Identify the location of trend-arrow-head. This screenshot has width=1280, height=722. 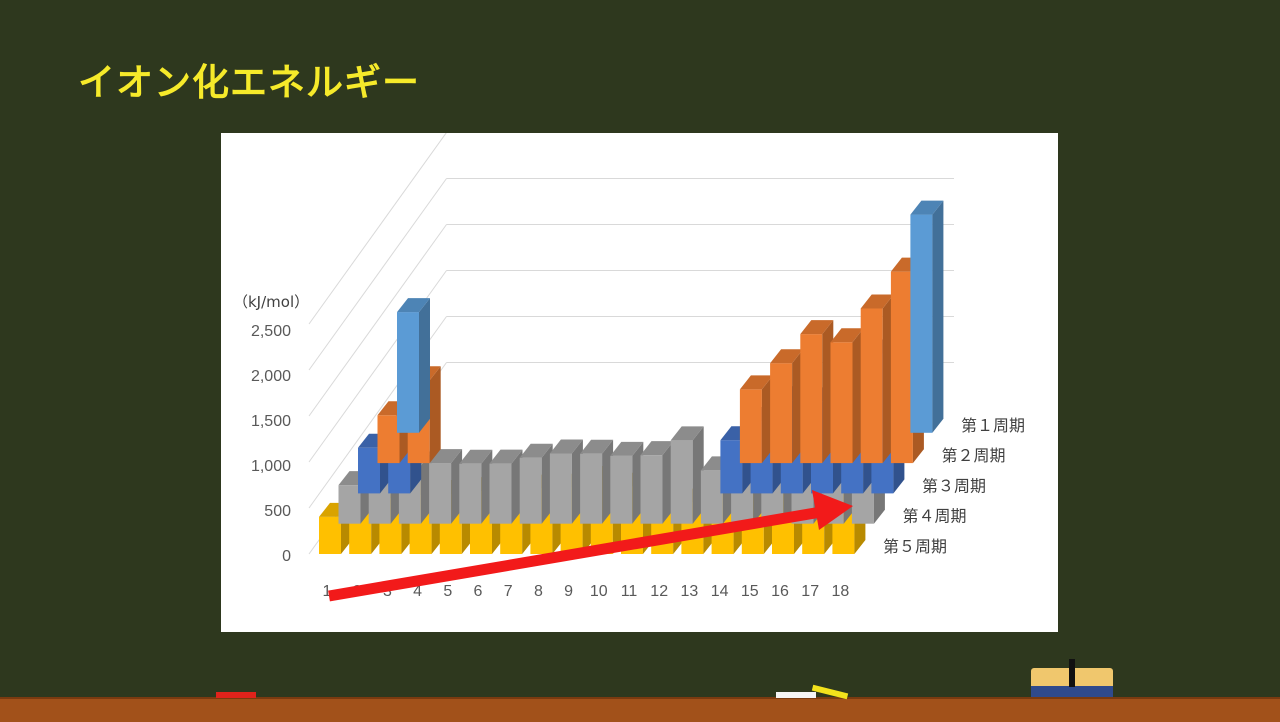
(832, 510).